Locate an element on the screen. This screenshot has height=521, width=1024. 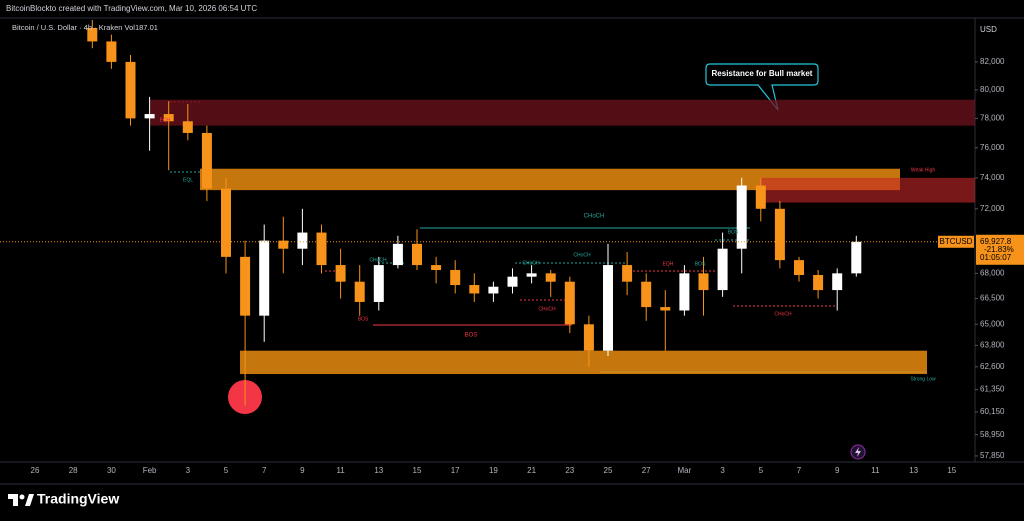
y-tick-label: 82,000 is located at coordinates (992, 61).